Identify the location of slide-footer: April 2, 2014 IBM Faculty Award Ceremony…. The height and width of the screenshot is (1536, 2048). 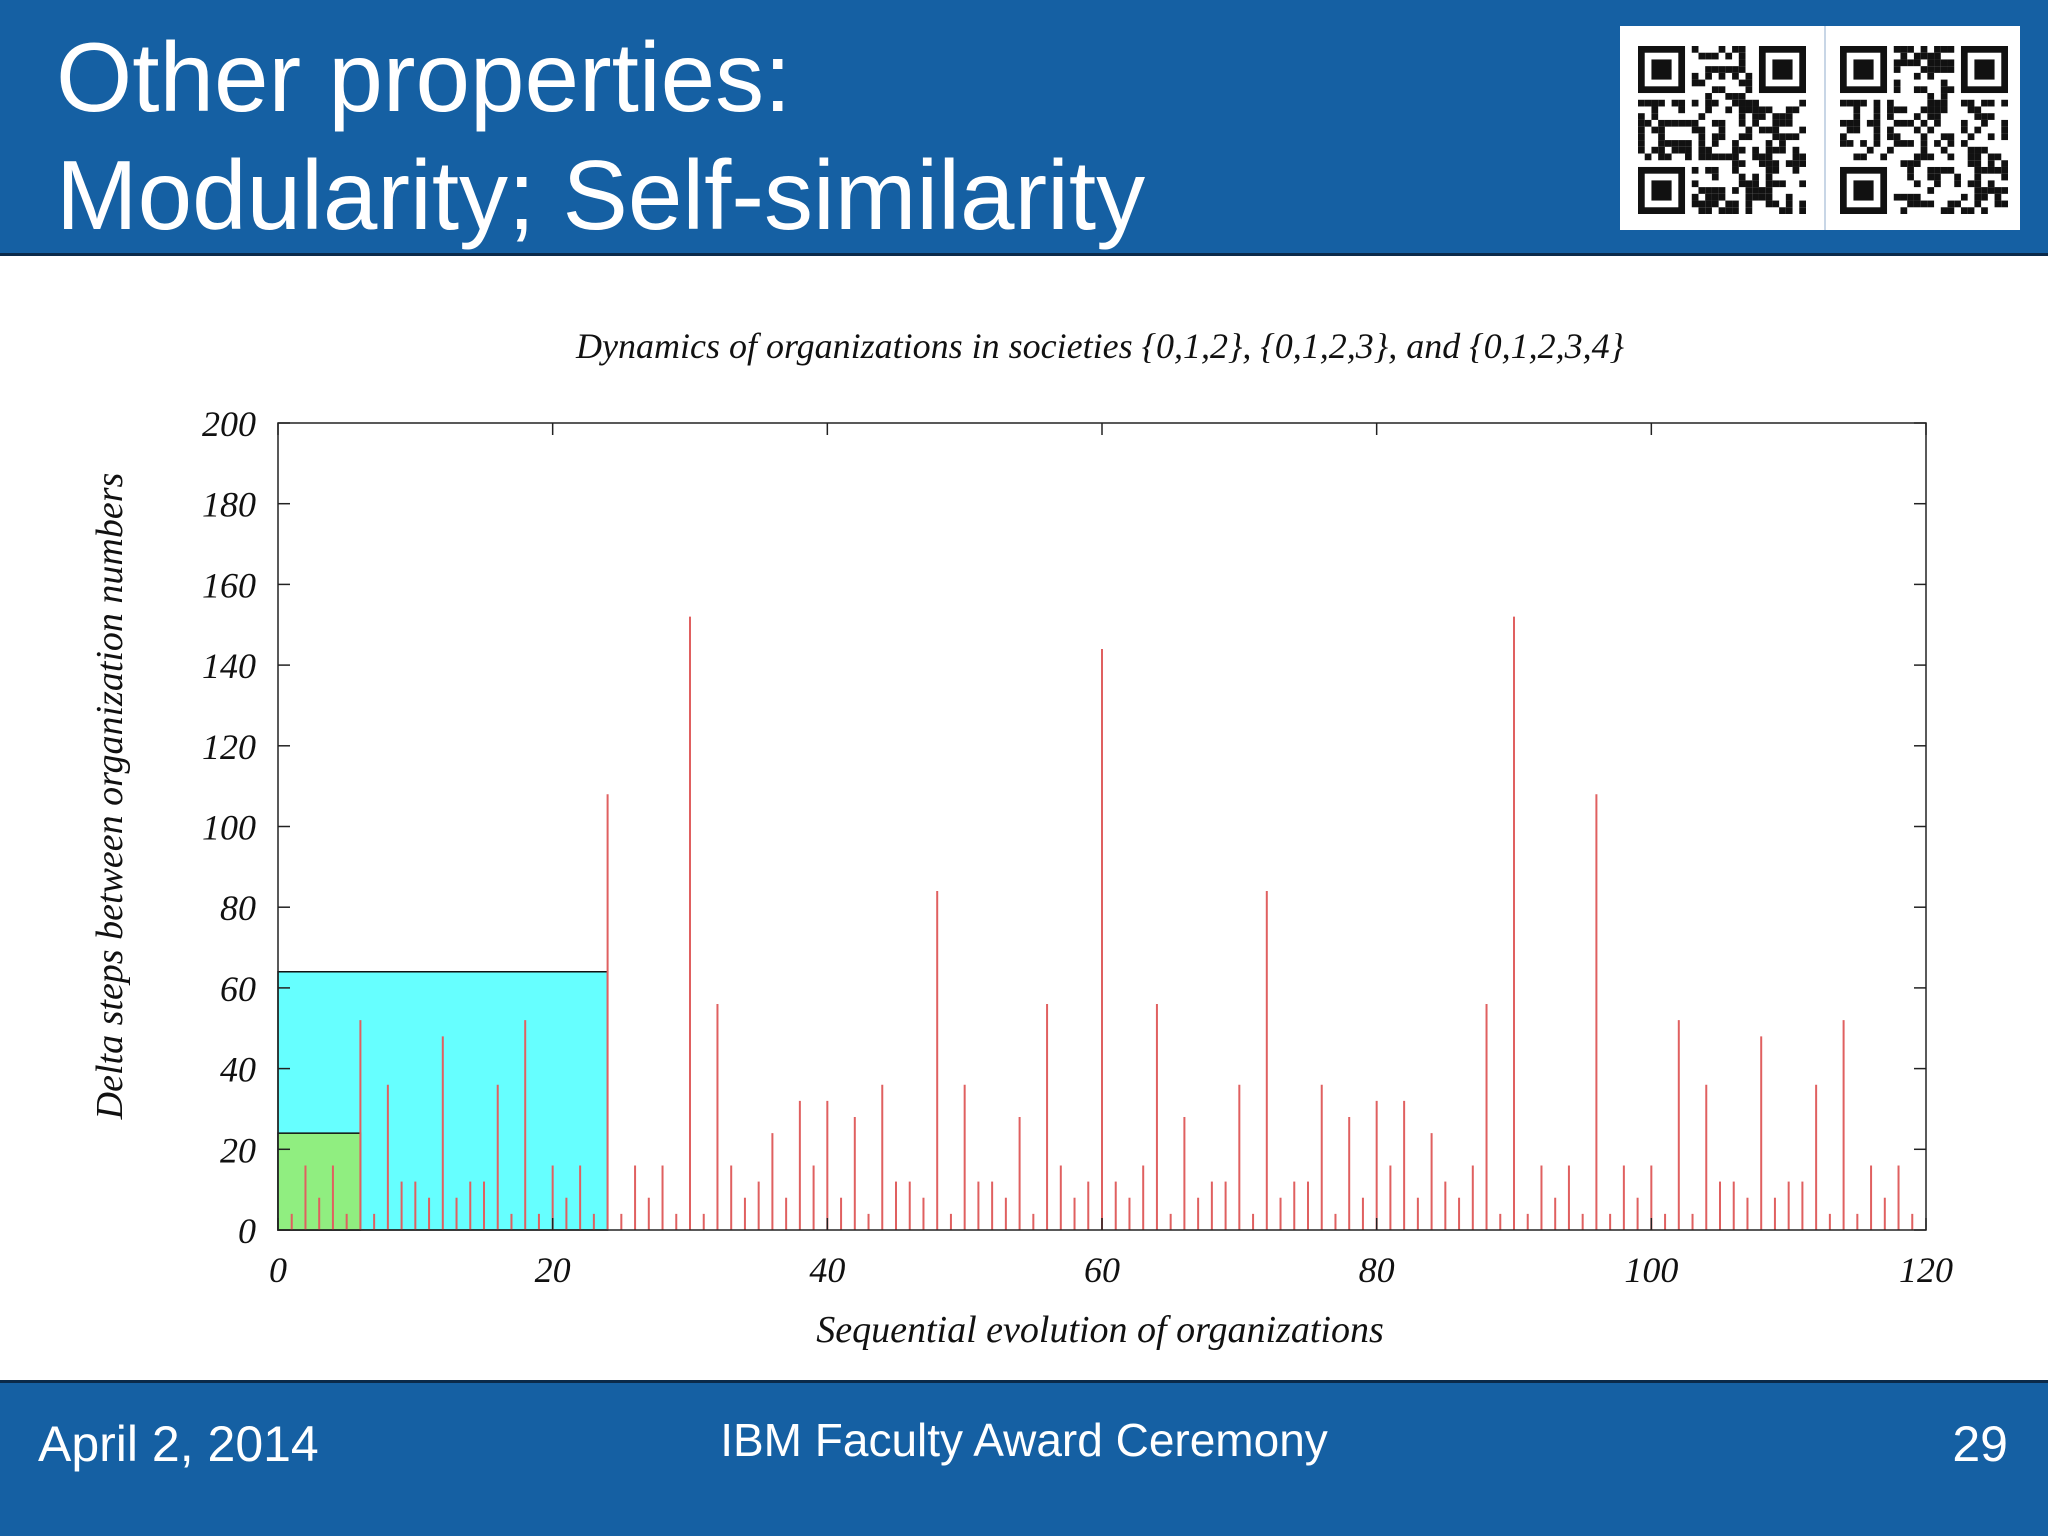
(1024, 1458).